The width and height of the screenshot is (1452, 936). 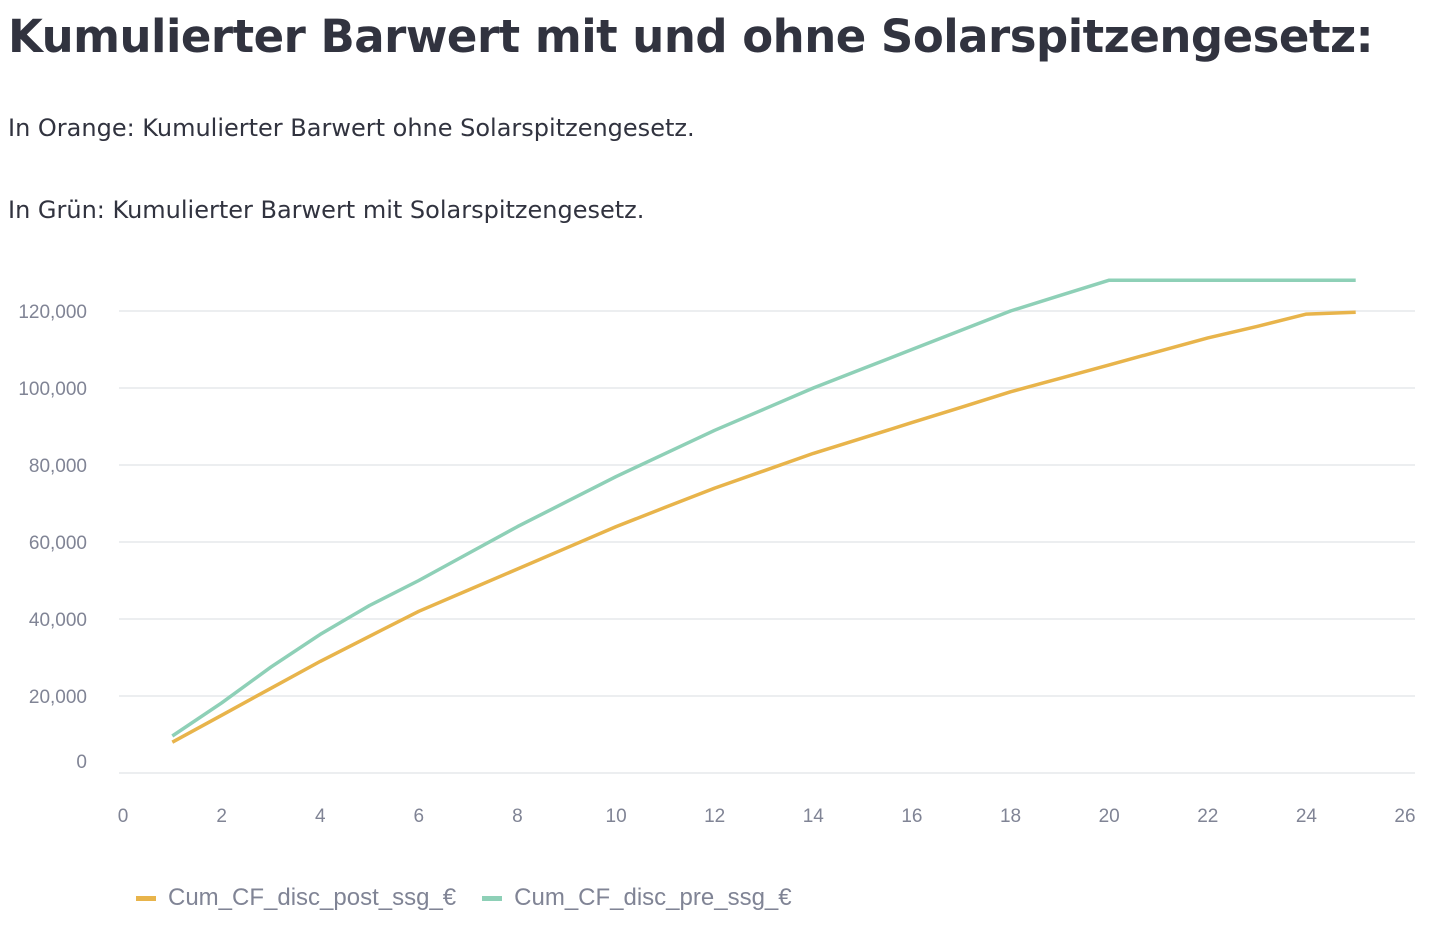 I want to click on x-tick-label: 24, so click(x=1307, y=816).